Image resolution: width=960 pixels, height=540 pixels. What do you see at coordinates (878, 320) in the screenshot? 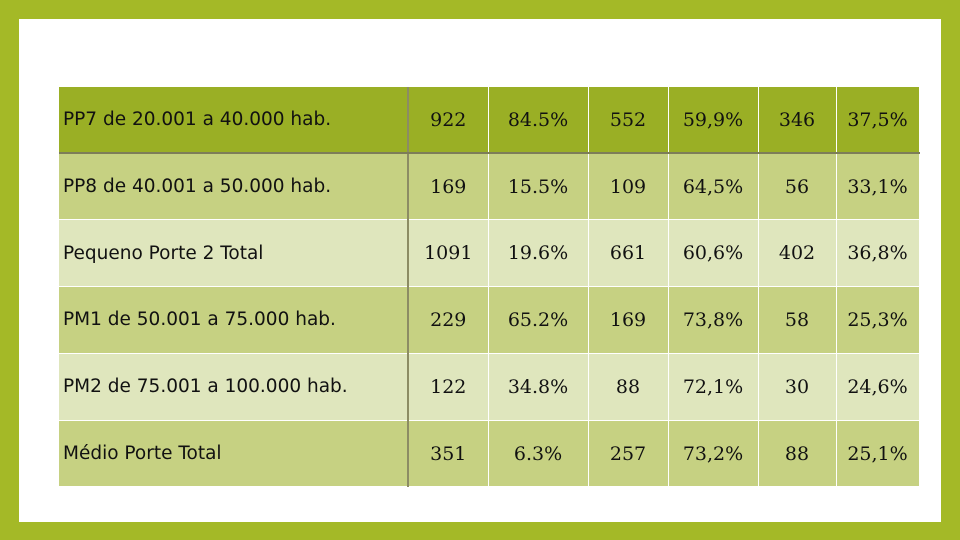
I see `table-cell: 25,3%` at bounding box center [878, 320].